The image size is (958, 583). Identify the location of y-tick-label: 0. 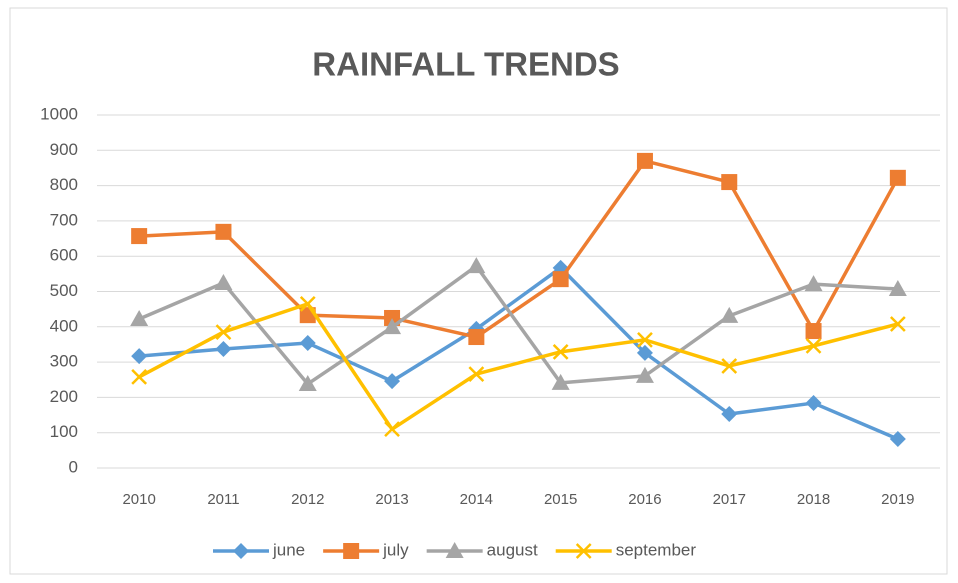
(73, 466).